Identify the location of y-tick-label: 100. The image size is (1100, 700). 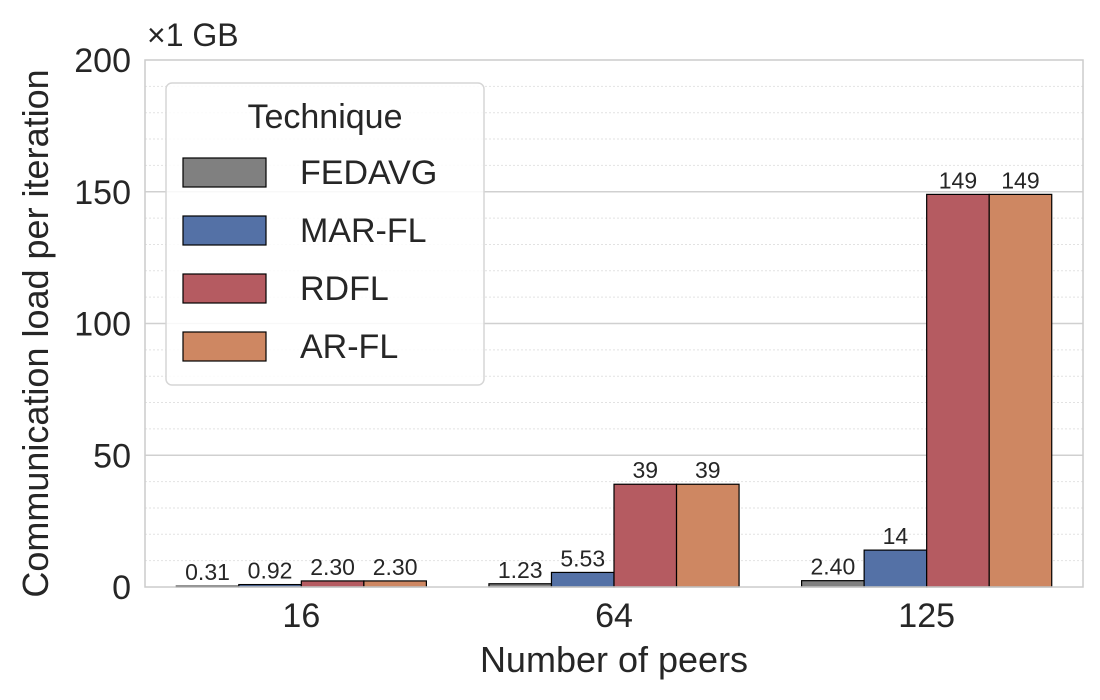
(102, 325).